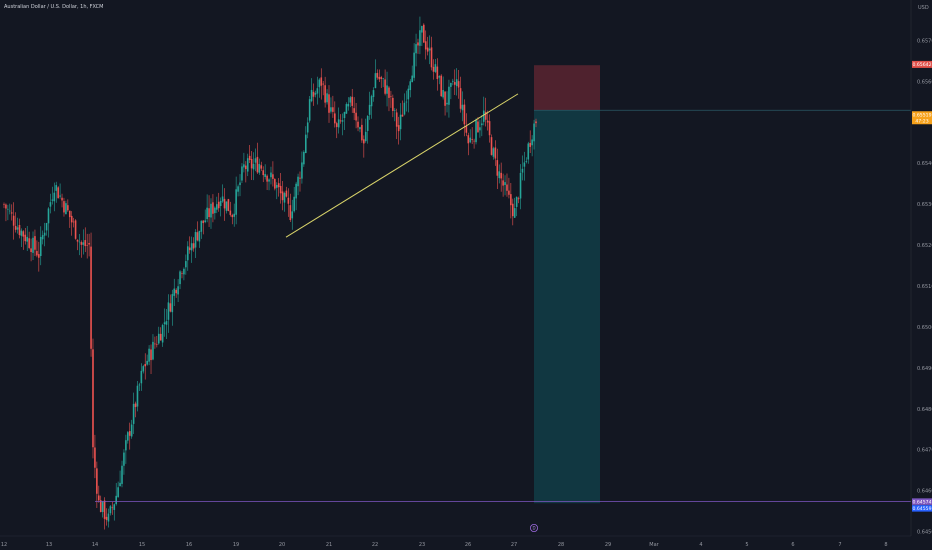  What do you see at coordinates (922, 508) in the screenshot?
I see `horizontal-level-badge-2: 0.64559` at bounding box center [922, 508].